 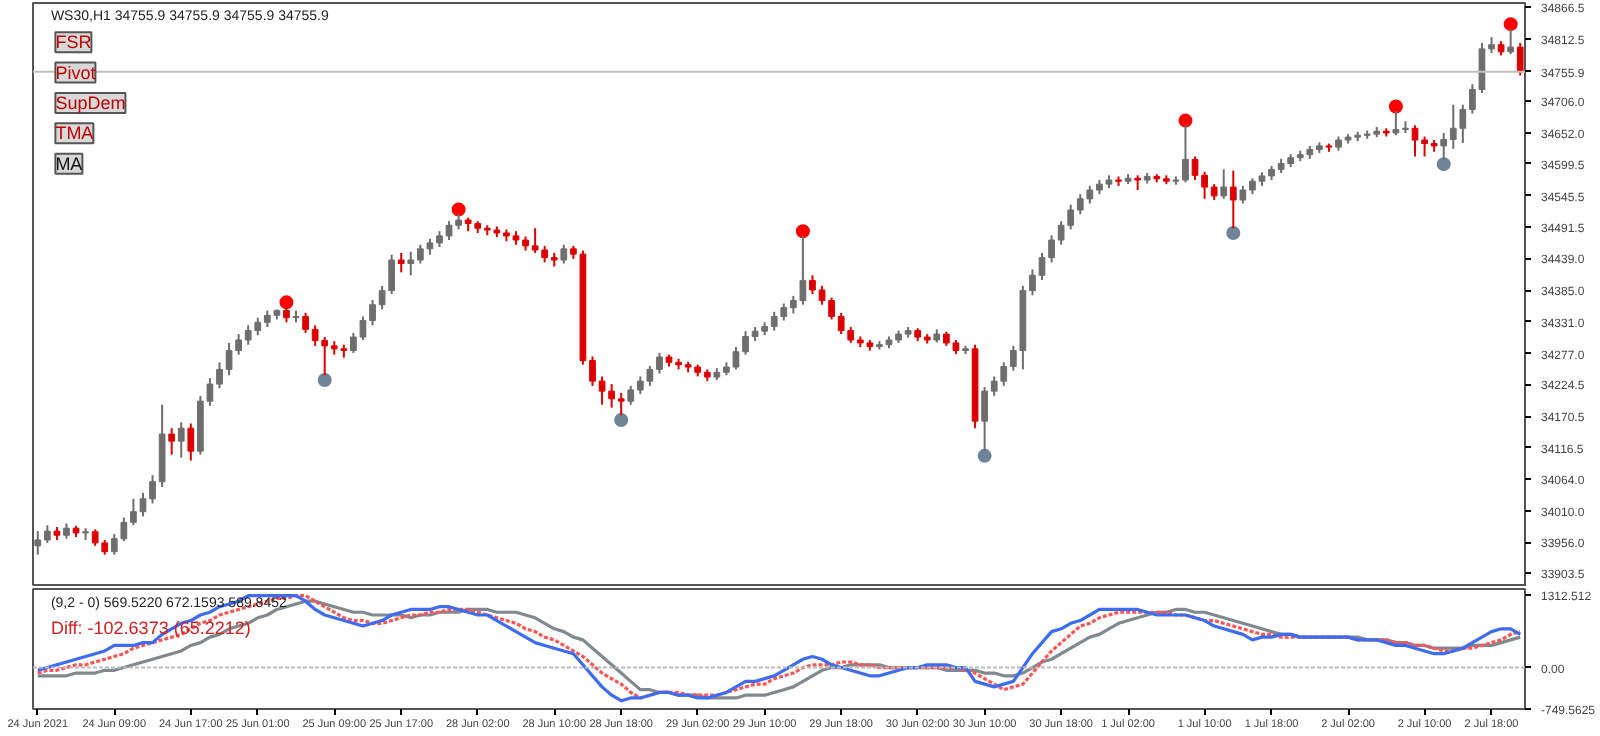 I want to click on annotation: SupDem, so click(x=90, y=102).